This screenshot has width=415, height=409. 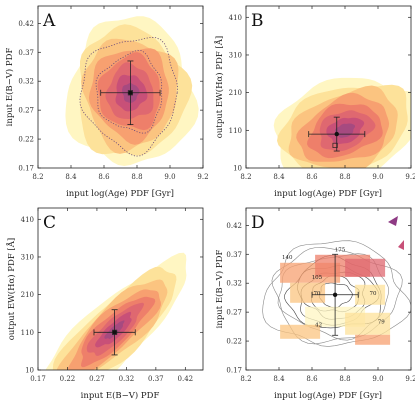 I want to click on panel-a-plot, so click(x=132, y=91).